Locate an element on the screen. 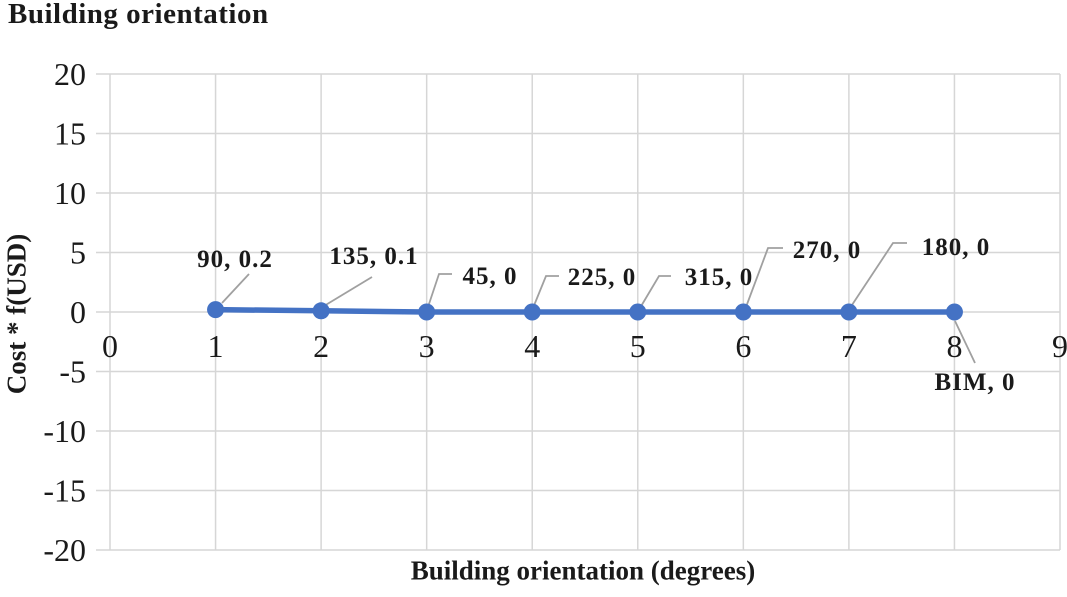 The image size is (1067, 597). y-tick-label: -15 is located at coordinates (64, 491).